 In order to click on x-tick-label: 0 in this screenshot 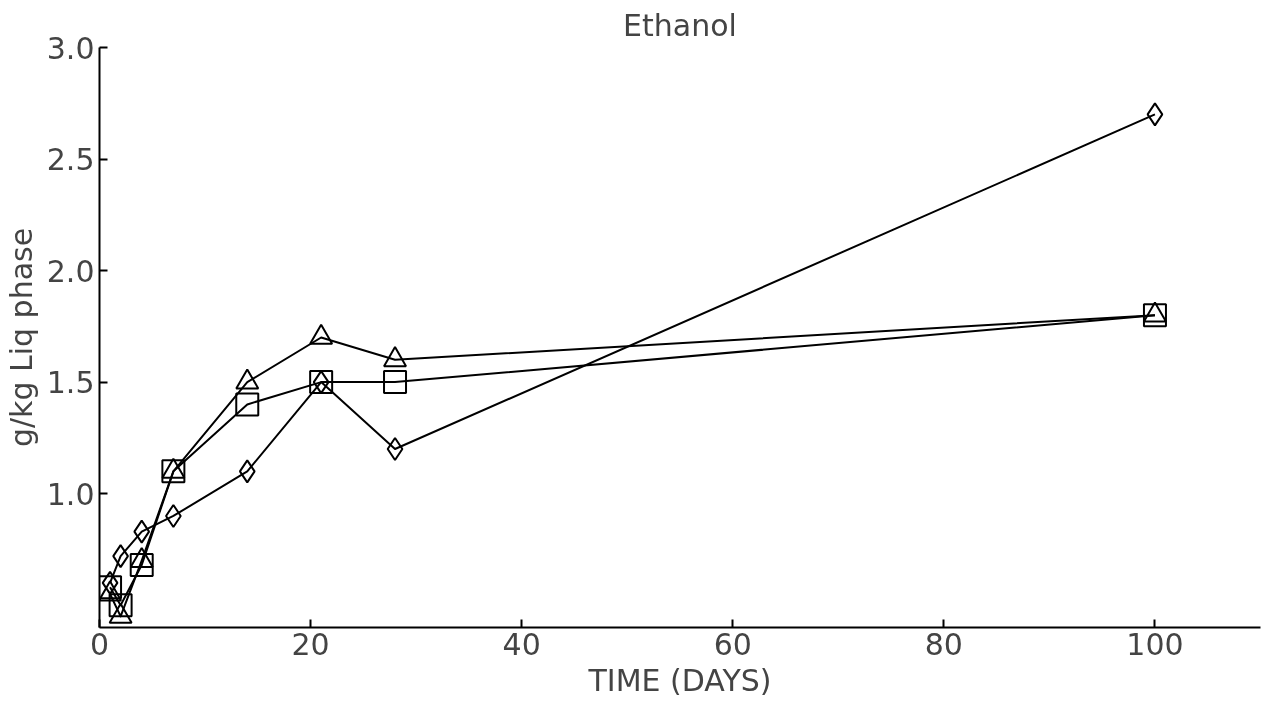, I will do `click(99, 644)`.